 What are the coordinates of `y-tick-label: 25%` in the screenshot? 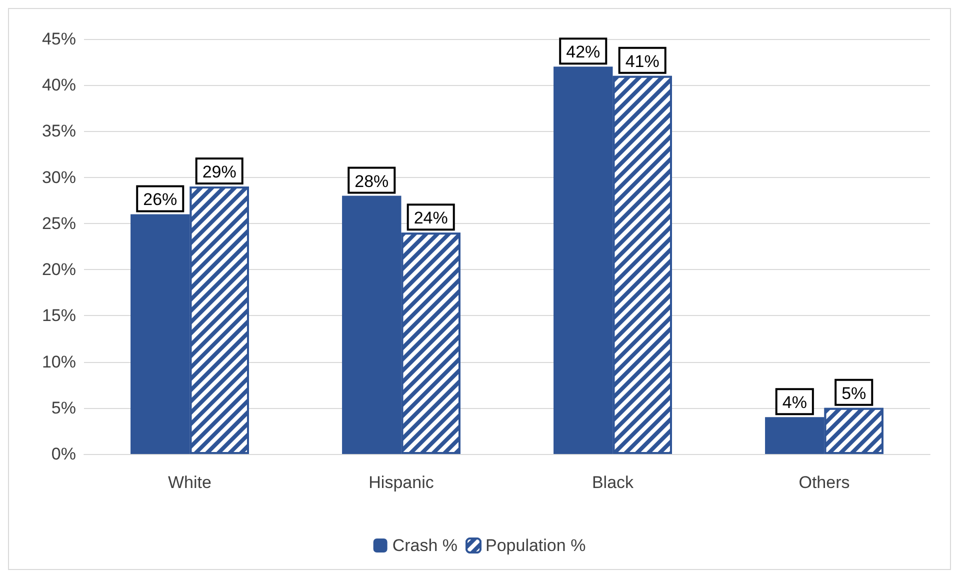 It's located at (59, 223).